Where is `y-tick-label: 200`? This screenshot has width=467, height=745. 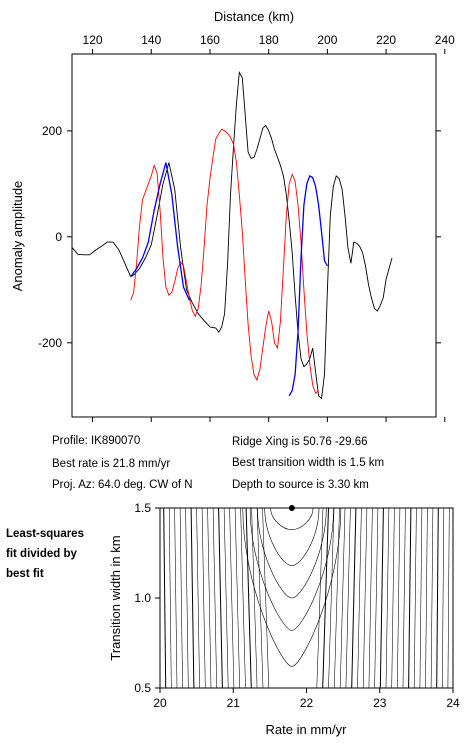
y-tick-label: 200 is located at coordinates (52, 131).